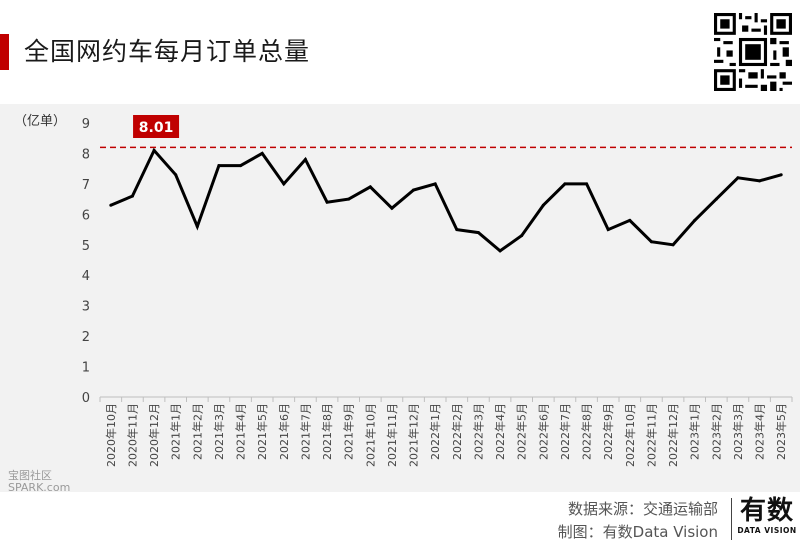 This screenshot has height=545, width=800. I want to click on y-tick-label: 3, so click(86, 307).